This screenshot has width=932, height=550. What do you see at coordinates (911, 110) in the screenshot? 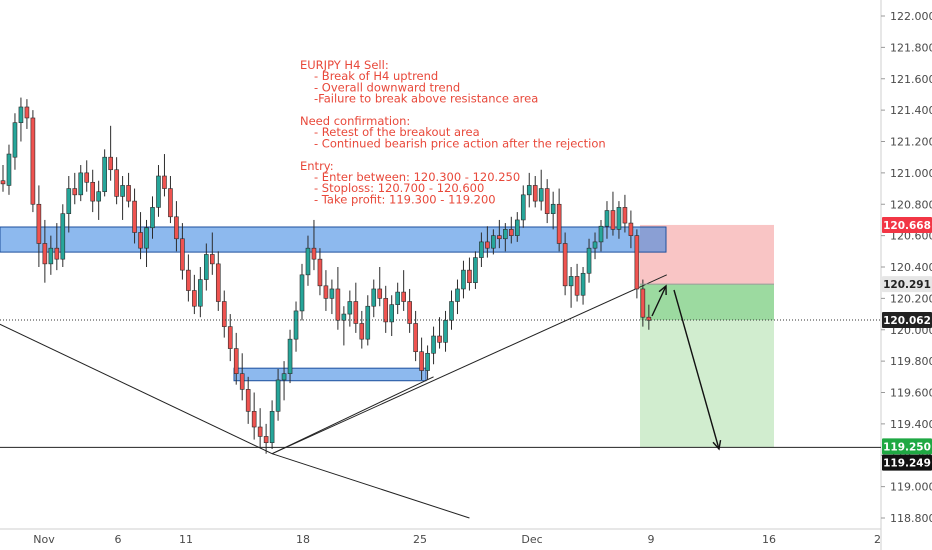
I see `price-tick-label: 121.400` at bounding box center [911, 110].